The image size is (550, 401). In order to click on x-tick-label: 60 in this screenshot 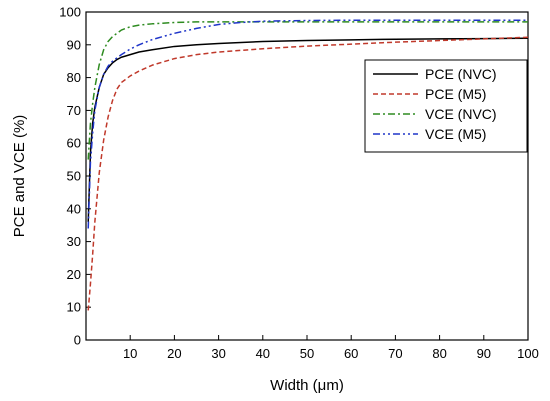, I will do `click(351, 353)`.